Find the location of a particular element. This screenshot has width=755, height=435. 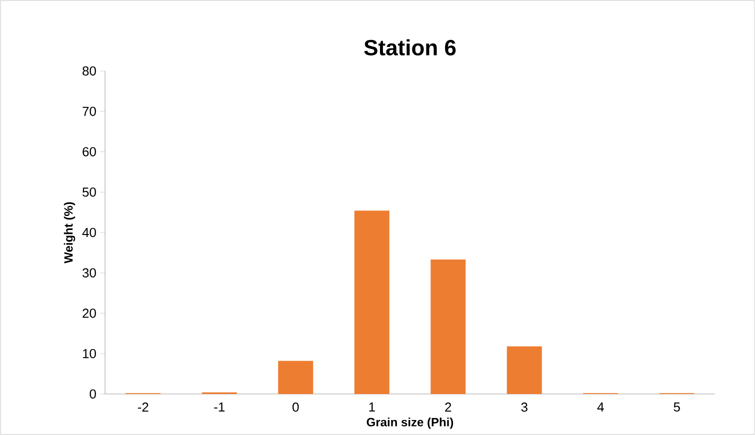

y-tick-label: 80 is located at coordinates (89, 71).